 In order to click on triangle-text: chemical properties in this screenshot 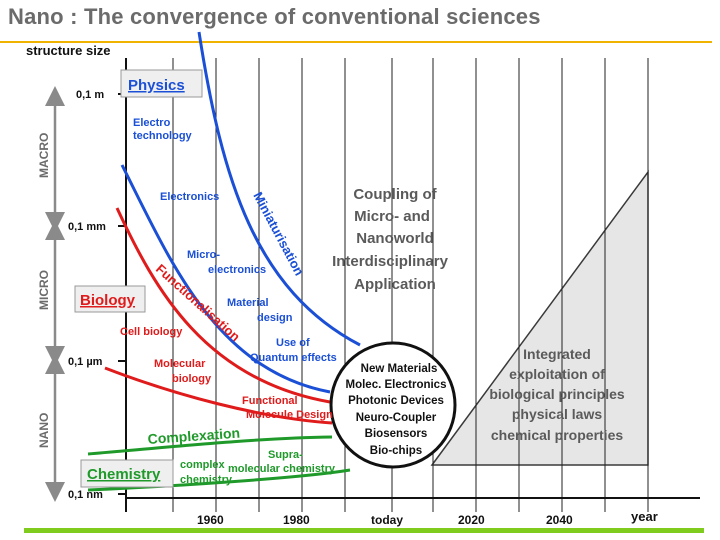, I will do `click(557, 435)`.